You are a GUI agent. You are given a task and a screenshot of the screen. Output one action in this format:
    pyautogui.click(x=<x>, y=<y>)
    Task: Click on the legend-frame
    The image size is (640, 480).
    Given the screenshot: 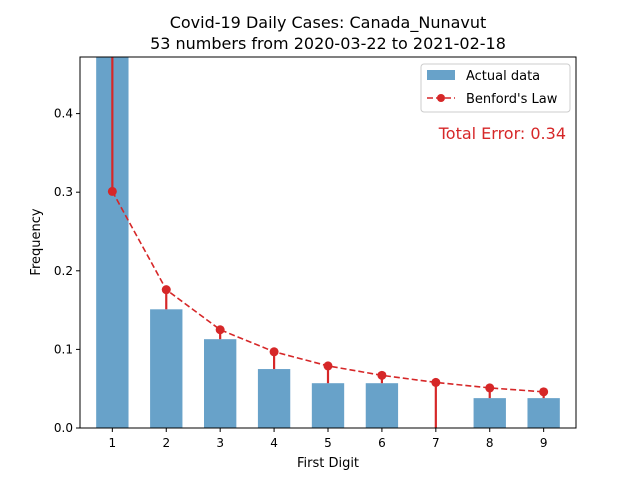 What is the action you would take?
    pyautogui.click(x=495, y=88)
    